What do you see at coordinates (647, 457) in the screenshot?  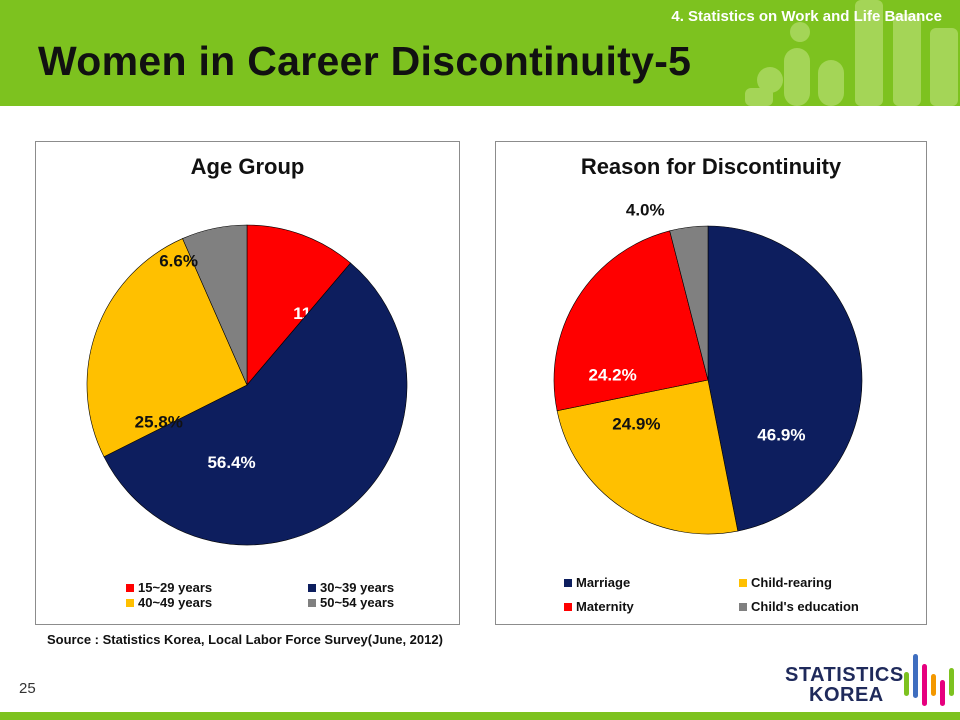 I see `pie-slice-child-rearing` at bounding box center [647, 457].